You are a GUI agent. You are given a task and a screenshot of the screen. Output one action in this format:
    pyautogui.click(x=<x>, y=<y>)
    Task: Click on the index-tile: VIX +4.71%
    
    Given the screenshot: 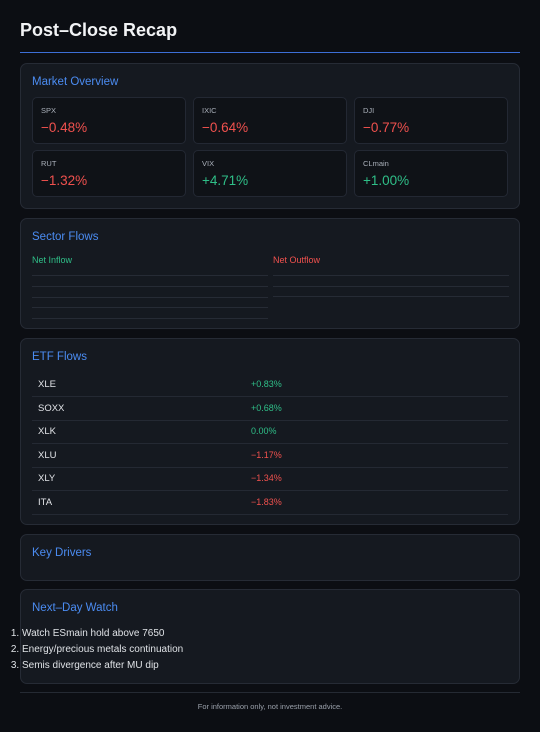 What is the action you would take?
    pyautogui.click(x=270, y=173)
    